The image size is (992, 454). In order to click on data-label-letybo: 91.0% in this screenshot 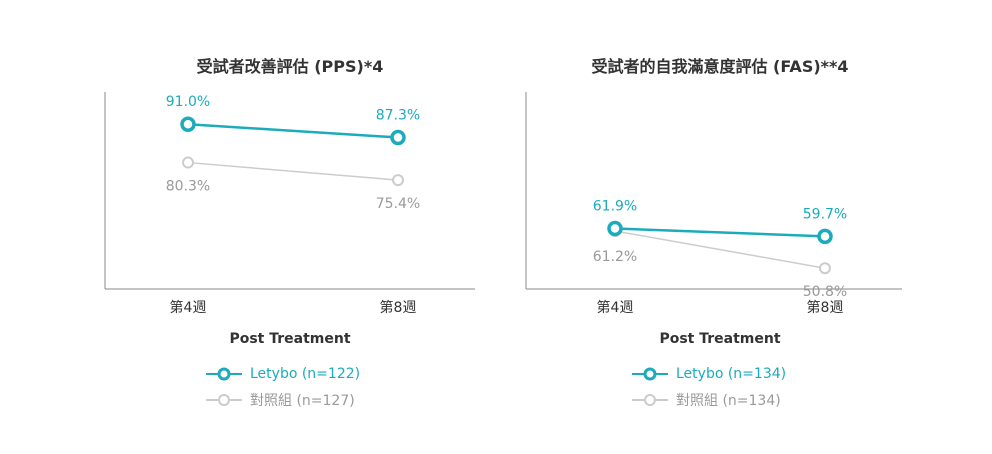, I will do `click(188, 102)`.